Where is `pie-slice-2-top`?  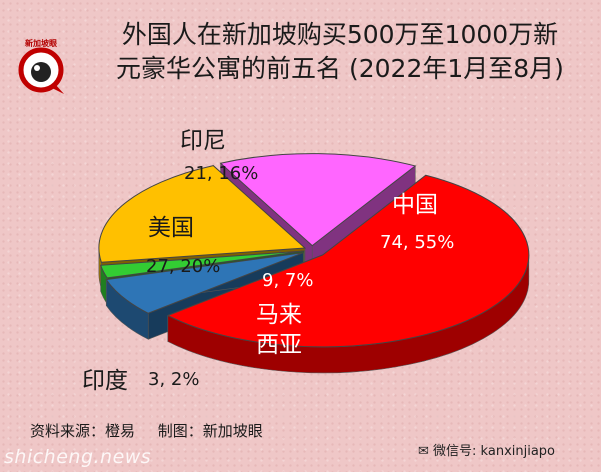
pie-slice-2-top is located at coordinates (202, 264).